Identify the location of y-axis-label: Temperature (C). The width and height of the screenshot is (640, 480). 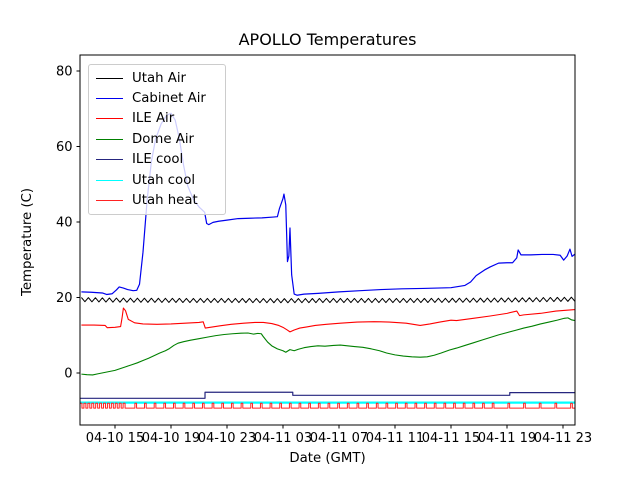
(27, 241).